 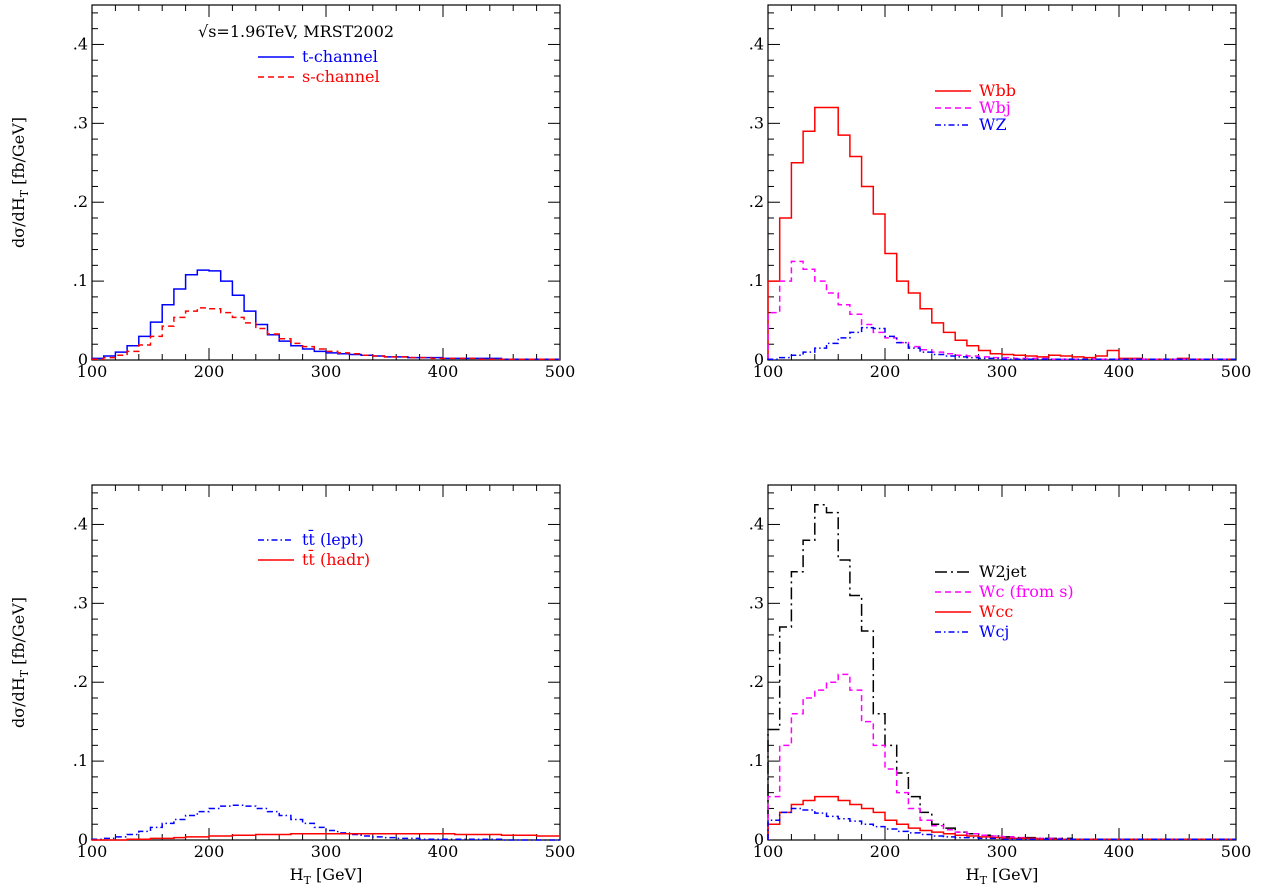 What do you see at coordinates (1003, 571) in the screenshot?
I see `legend-label: W2jet` at bounding box center [1003, 571].